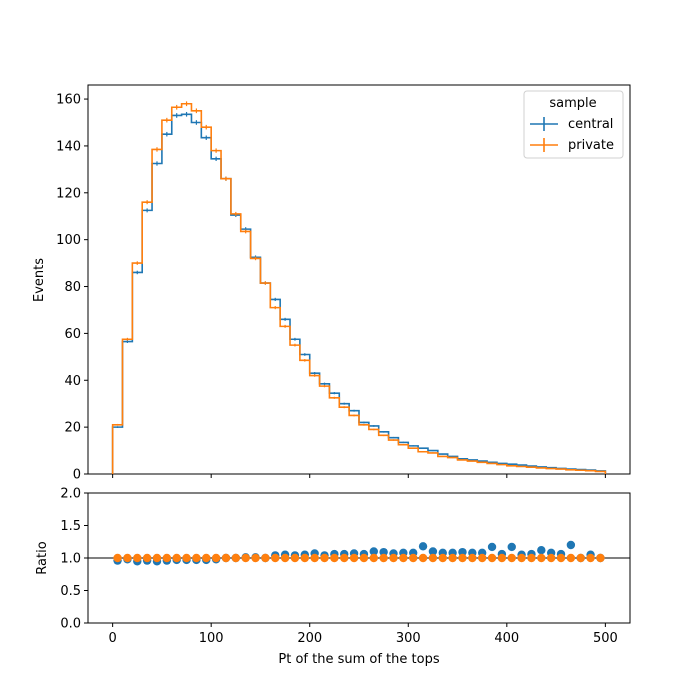 This screenshot has width=700, height=700. I want to click on main-y-tick-label-100: 100, so click(68, 240).